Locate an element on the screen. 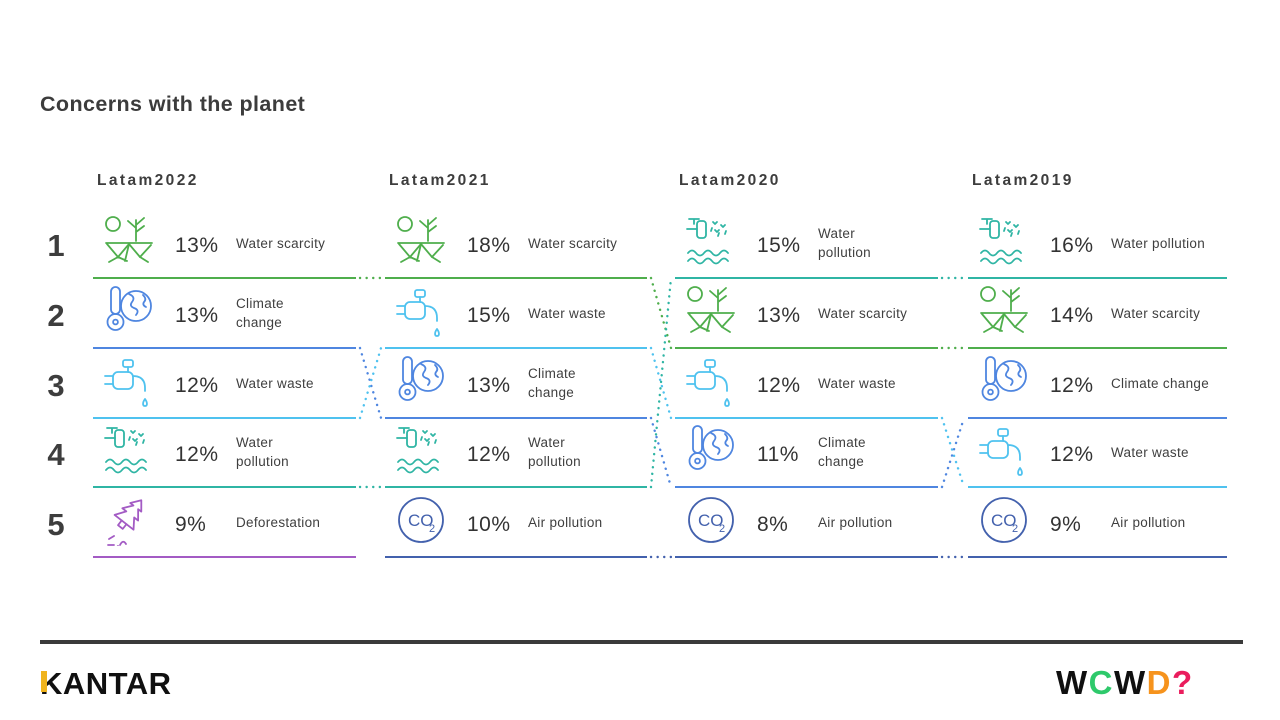  concern-icon-box: CO 2 is located at coordinates (421, 520).